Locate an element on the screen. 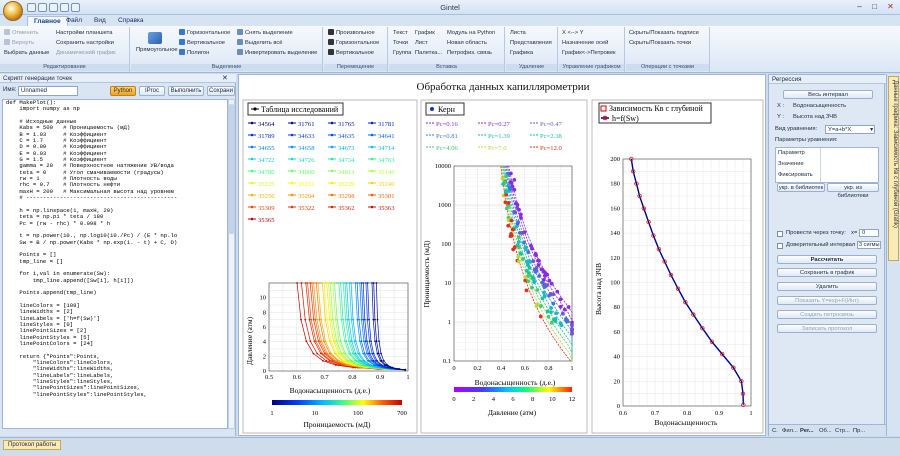 This screenshot has height=456, width=900. rect-select-button: Прямоугольное is located at coordinates (157, 46).